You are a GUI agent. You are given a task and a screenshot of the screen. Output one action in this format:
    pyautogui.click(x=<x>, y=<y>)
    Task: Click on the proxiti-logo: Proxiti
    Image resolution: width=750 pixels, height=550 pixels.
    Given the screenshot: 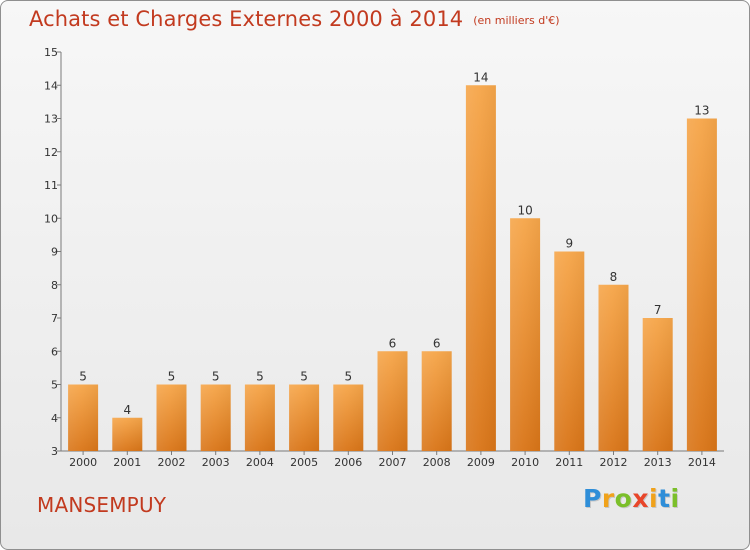 What is the action you would take?
    pyautogui.click(x=631, y=498)
    